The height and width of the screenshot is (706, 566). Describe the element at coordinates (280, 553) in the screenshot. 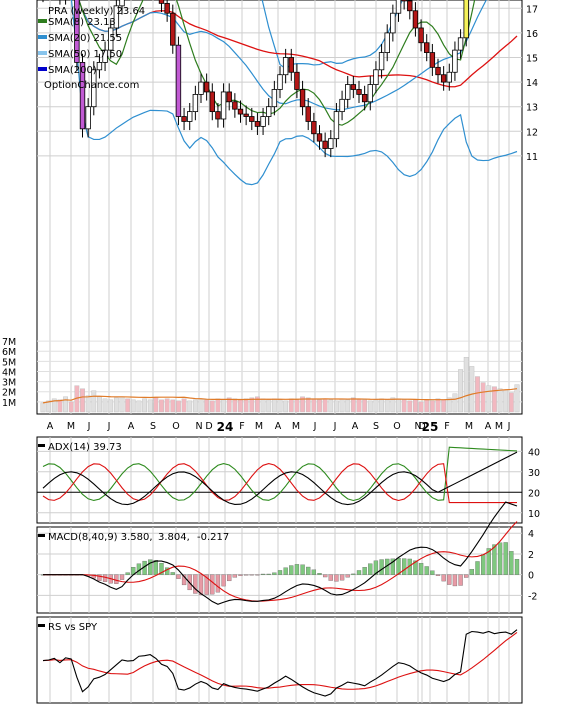

I see `macd-line` at that location.